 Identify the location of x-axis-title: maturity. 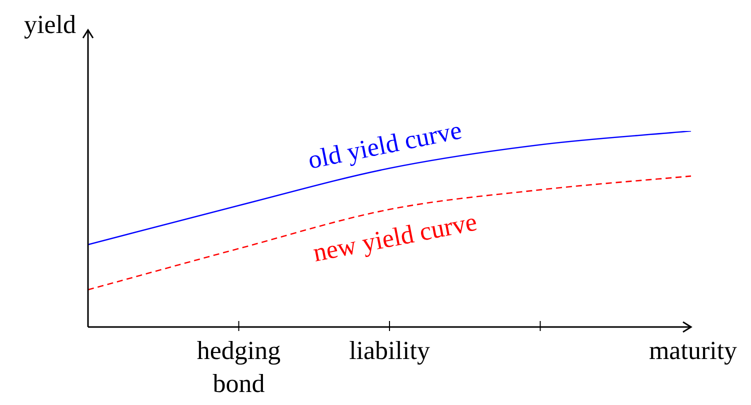
(693, 350).